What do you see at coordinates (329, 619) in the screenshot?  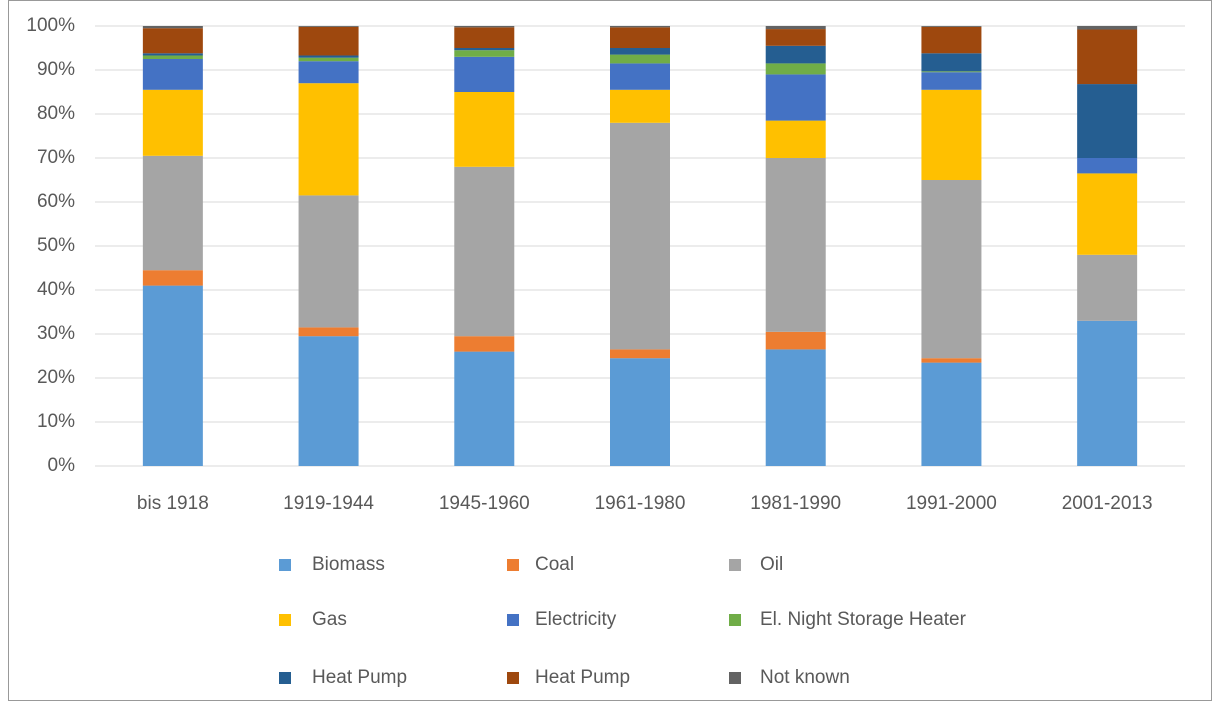 I see `legend-label: Gas` at bounding box center [329, 619].